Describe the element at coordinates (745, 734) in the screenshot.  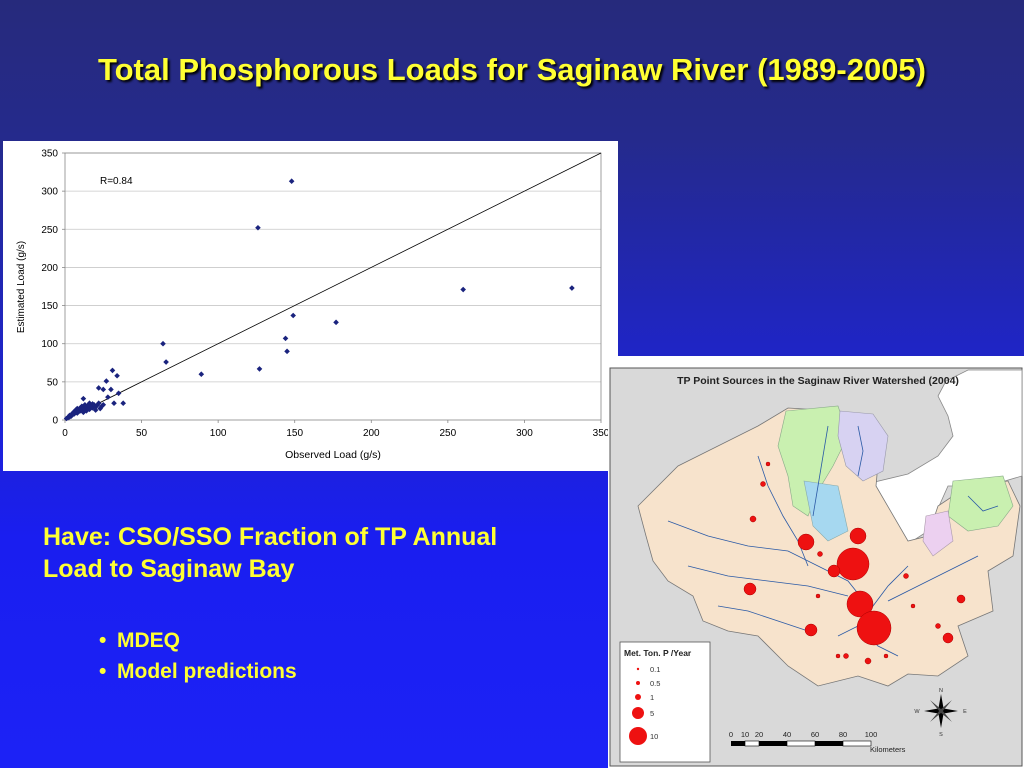
I see `scale-label: 10` at that location.